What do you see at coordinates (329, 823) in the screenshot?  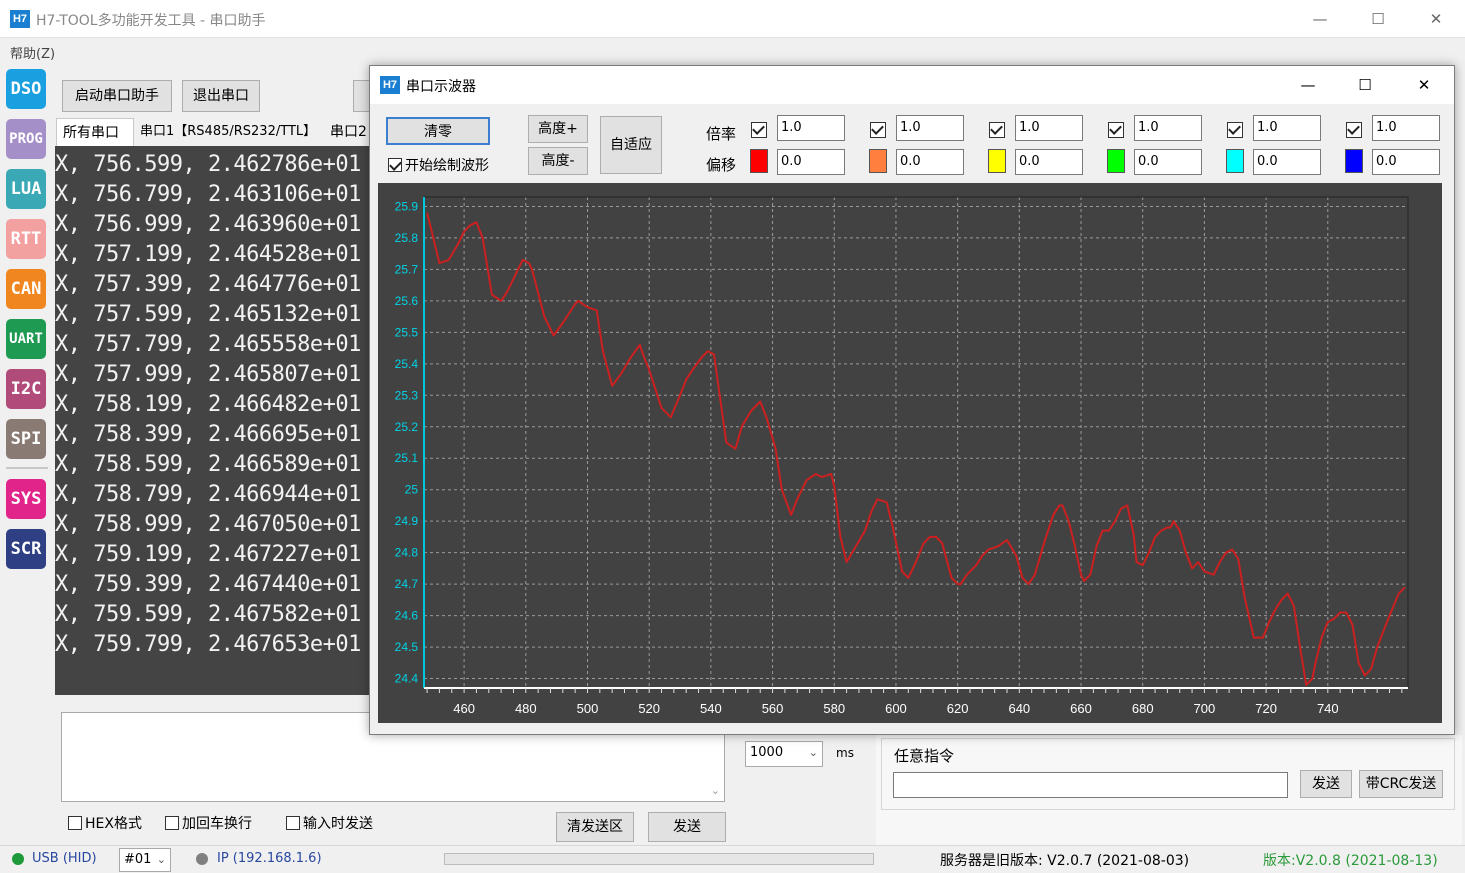 I see `send-on-input-checkbox: 输入时发送` at bounding box center [329, 823].